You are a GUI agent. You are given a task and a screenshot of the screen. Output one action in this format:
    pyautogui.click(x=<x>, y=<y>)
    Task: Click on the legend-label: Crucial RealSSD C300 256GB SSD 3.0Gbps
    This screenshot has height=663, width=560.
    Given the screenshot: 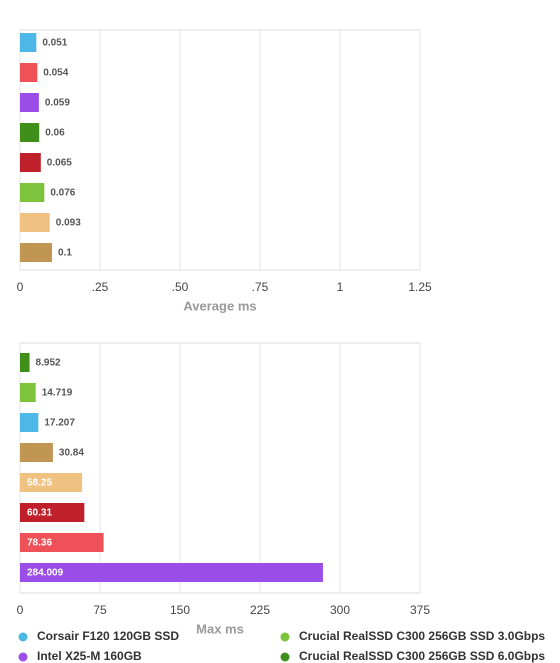 What is the action you would take?
    pyautogui.click(x=422, y=636)
    